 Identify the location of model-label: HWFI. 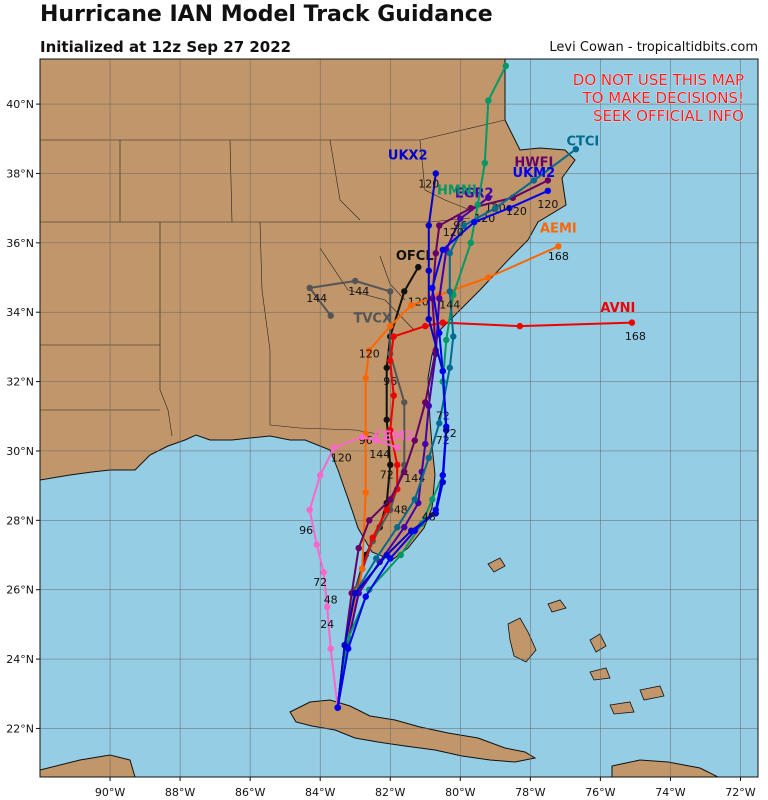
(533, 163).